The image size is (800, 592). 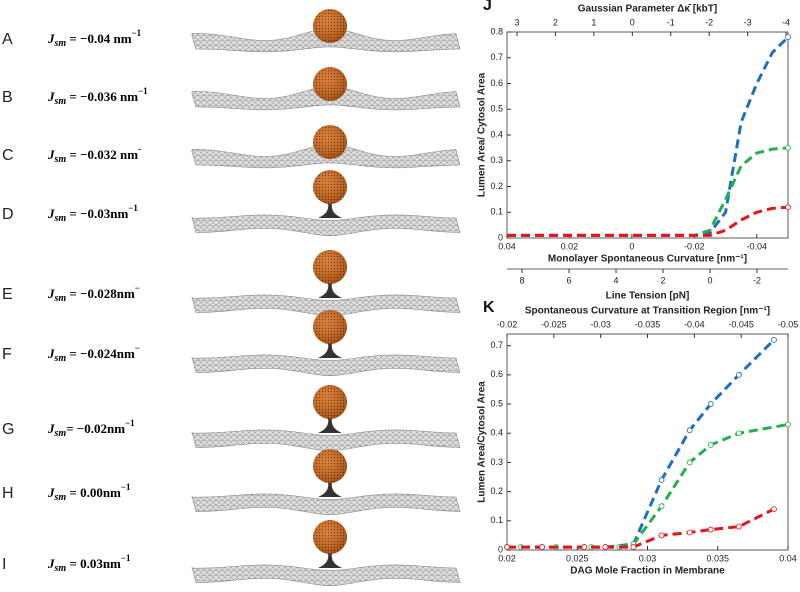 What do you see at coordinates (8, 214) in the screenshot?
I see `panel-letter: D` at bounding box center [8, 214].